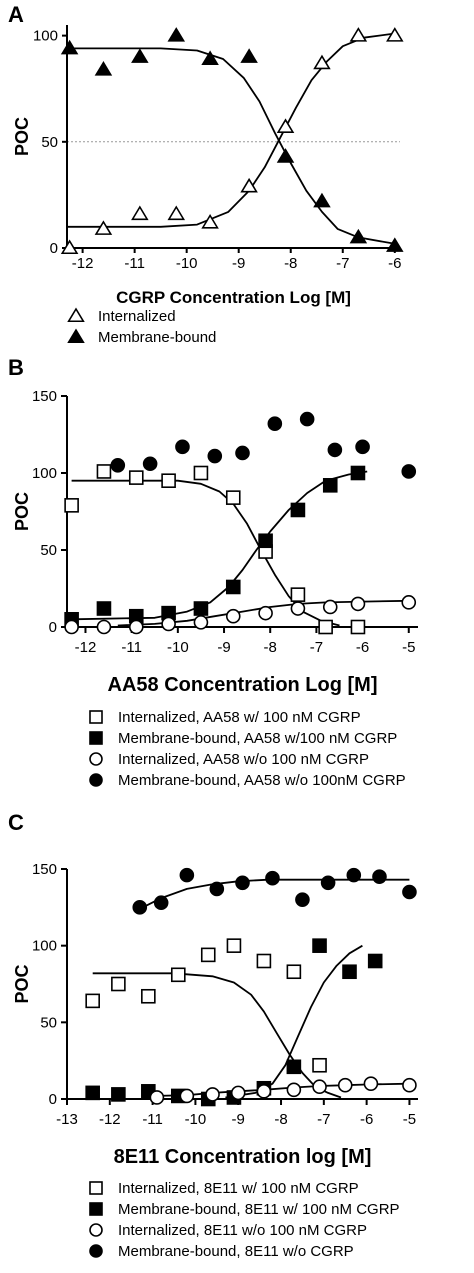 This screenshot has width=474, height=1273. I want to click on legend-label: Internalized, 8E11 w/ 100 nM CGRP, so click(238, 1188).